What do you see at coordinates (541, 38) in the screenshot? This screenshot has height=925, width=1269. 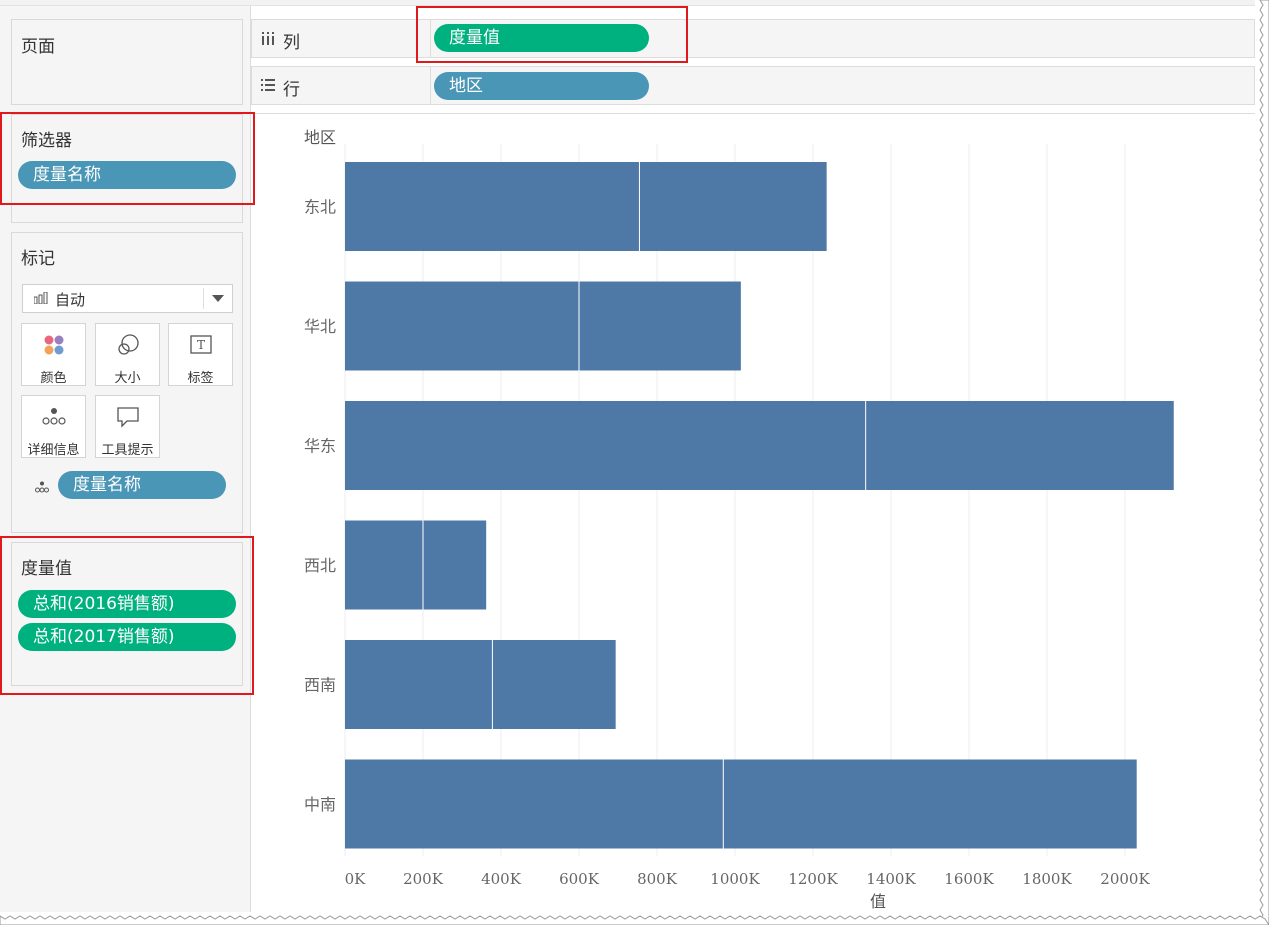 I see `columns-pill-measure-values: 度量值` at bounding box center [541, 38].